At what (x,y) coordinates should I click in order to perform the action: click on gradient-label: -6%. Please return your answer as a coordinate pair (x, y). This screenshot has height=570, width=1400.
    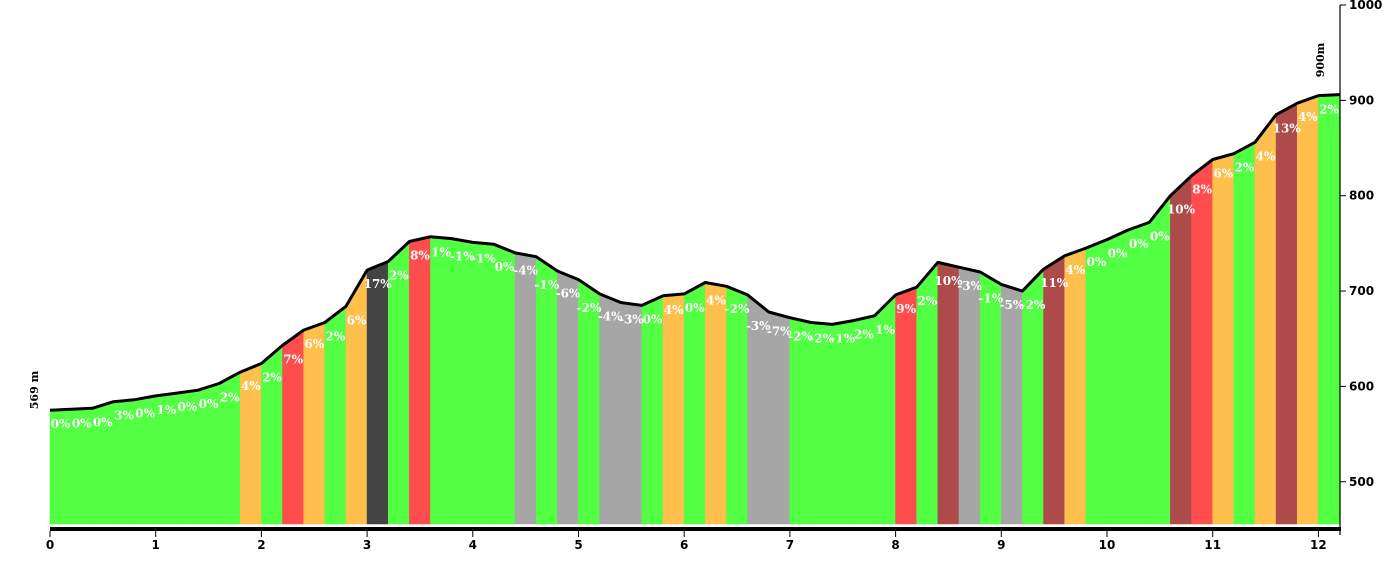
    Looking at the image, I should click on (568, 294).